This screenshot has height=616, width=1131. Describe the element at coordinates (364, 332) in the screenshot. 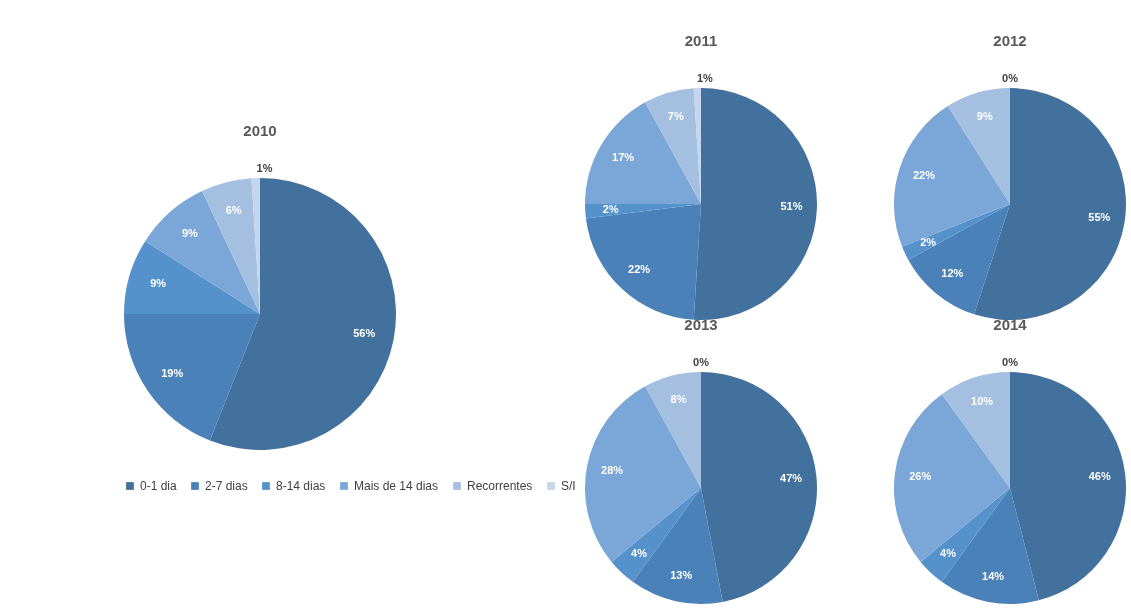

I see `data-label: 56%` at that location.